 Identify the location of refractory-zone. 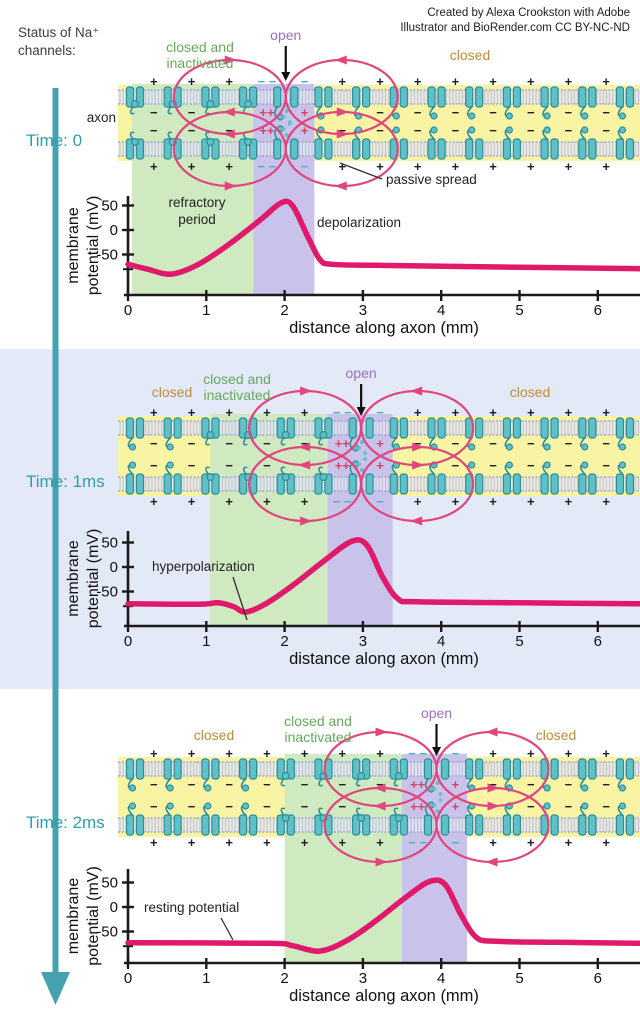
(192, 189).